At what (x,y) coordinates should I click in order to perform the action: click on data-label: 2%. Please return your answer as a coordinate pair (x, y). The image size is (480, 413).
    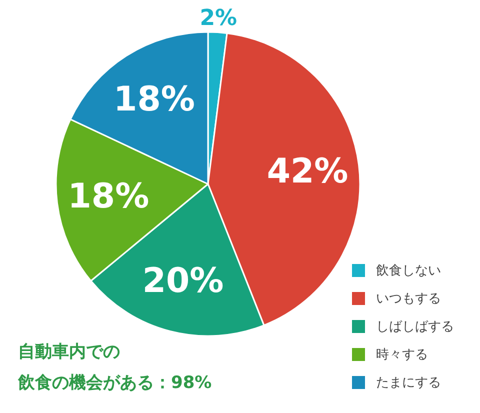
    Looking at the image, I should click on (219, 18).